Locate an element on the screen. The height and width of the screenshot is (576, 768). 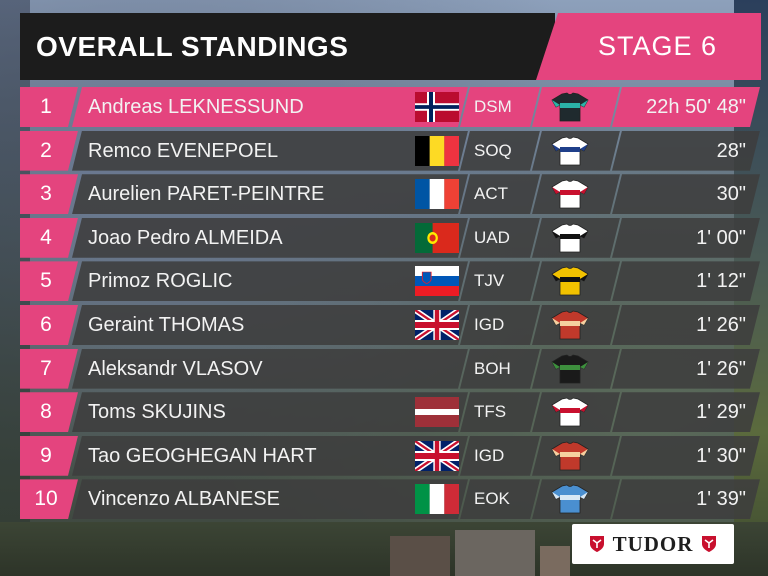
rider-name: Primoz ROGLIC is located at coordinates (160, 281).